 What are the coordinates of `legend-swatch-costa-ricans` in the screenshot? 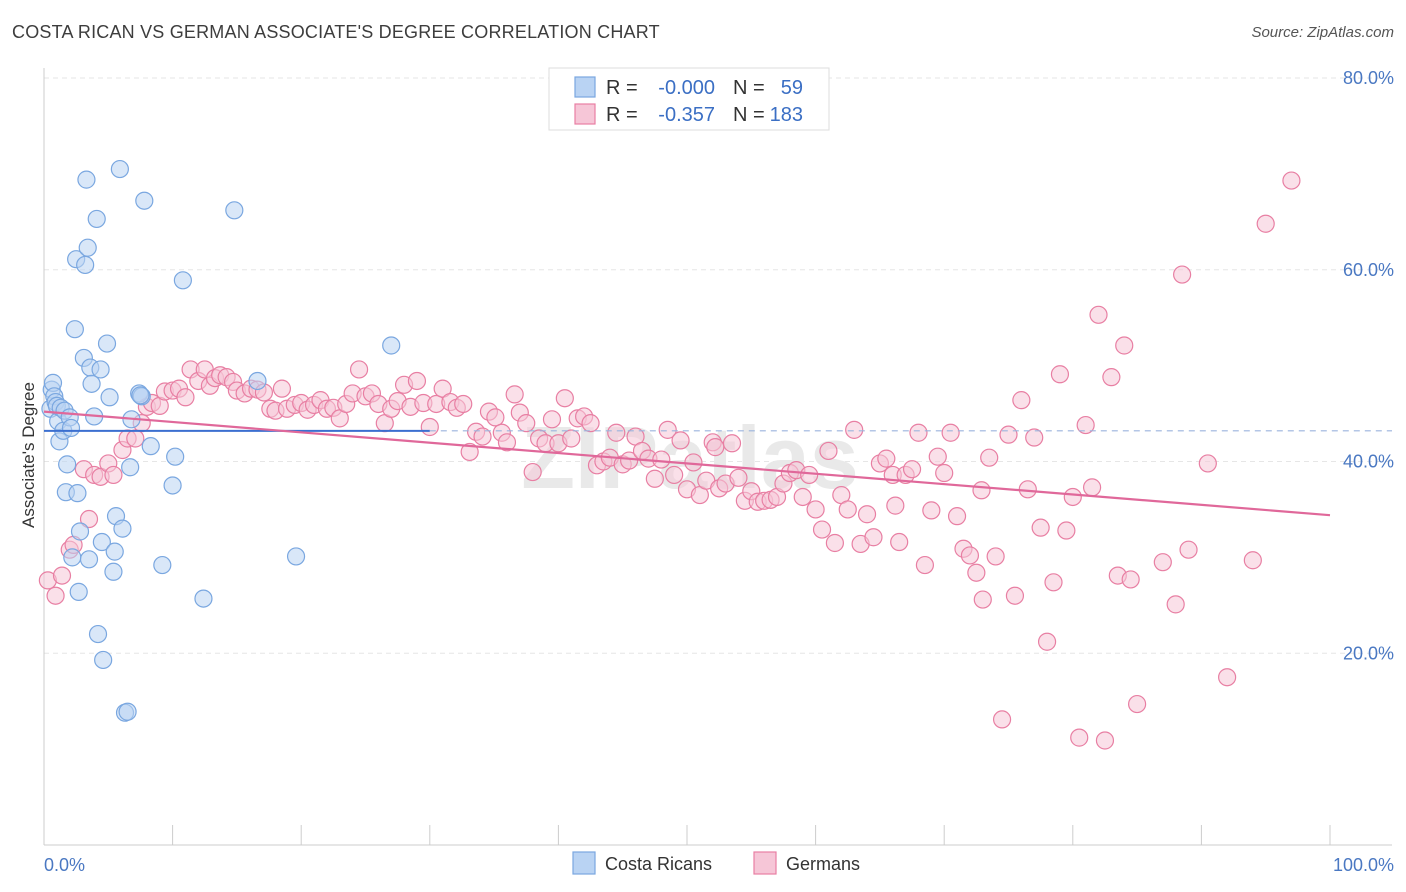 It's located at (585, 87).